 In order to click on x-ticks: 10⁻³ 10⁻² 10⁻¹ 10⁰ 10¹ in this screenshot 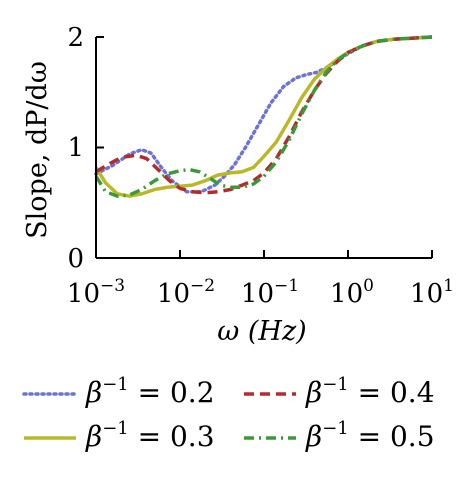, I will do `click(260, 279)`.